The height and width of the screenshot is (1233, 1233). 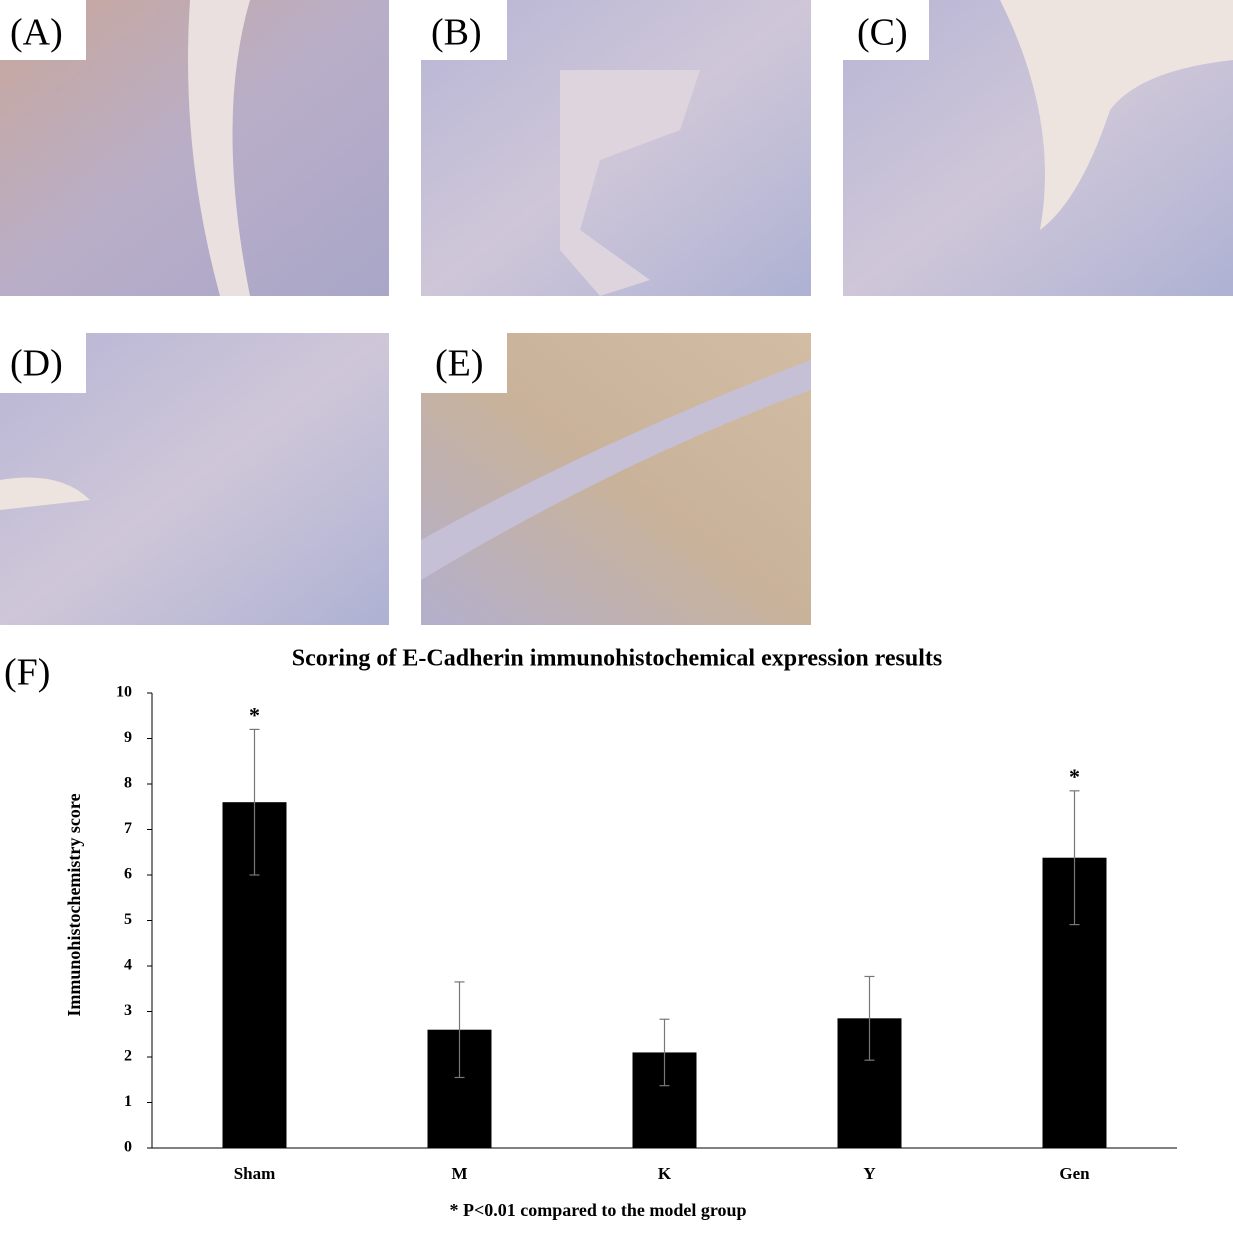 I want to click on y-tick-label: 8, so click(x=128, y=783).